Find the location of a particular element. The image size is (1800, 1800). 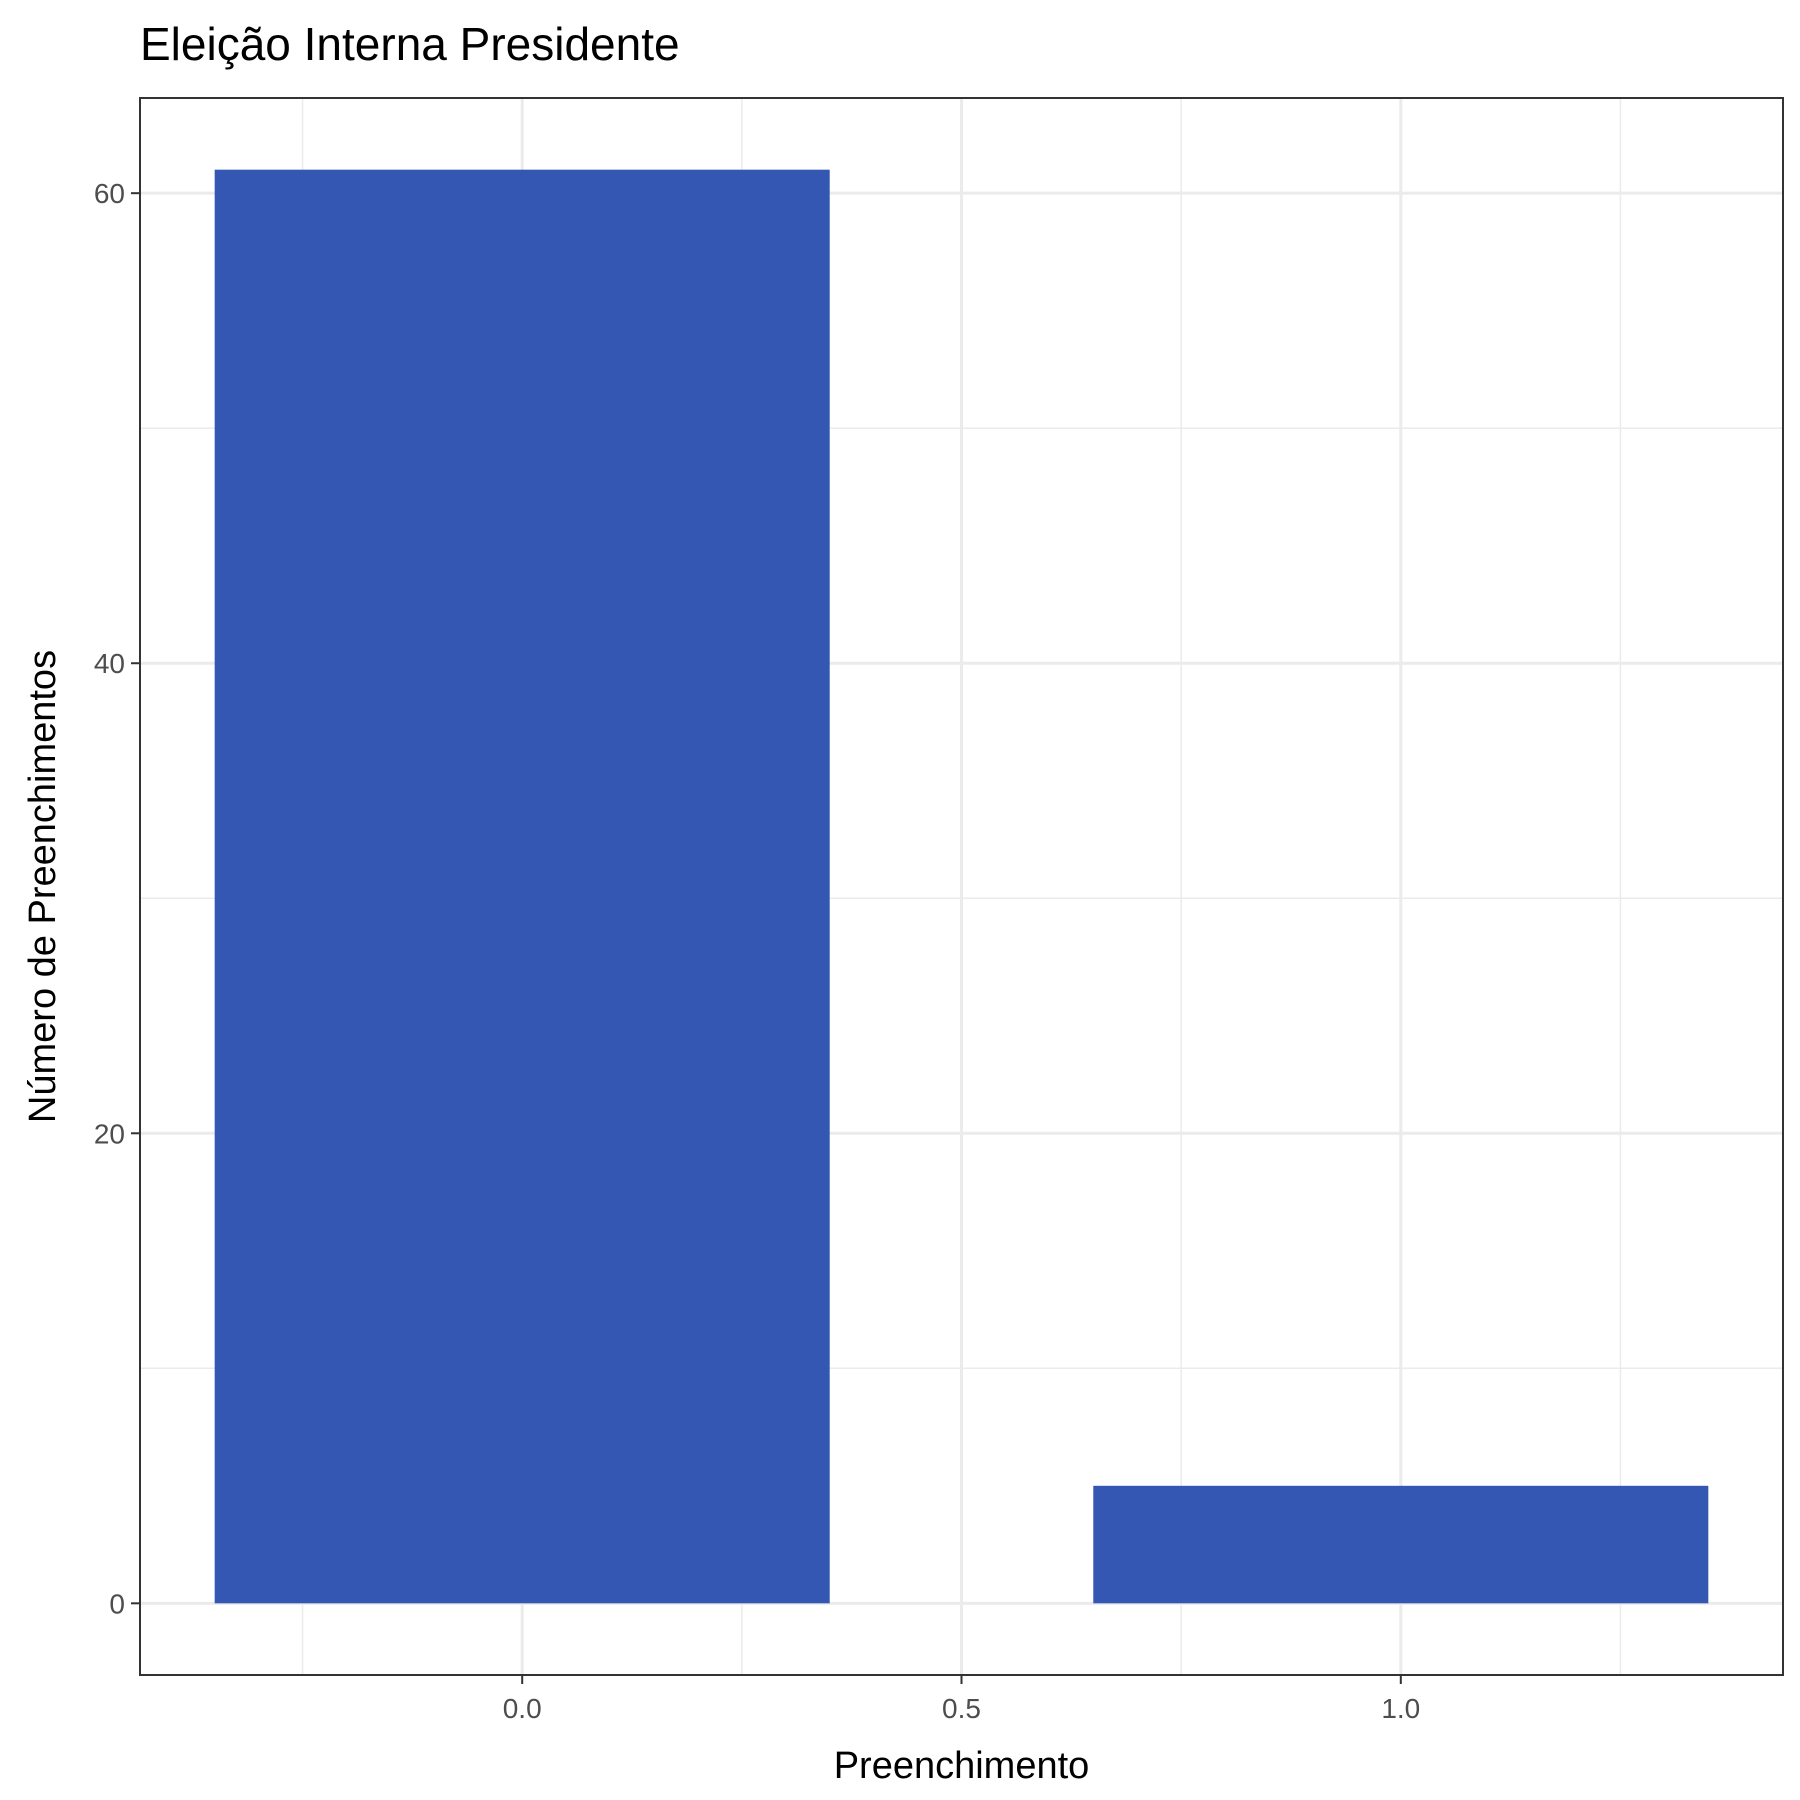

x-tick-label: 0.0 is located at coordinates (522, 1708).